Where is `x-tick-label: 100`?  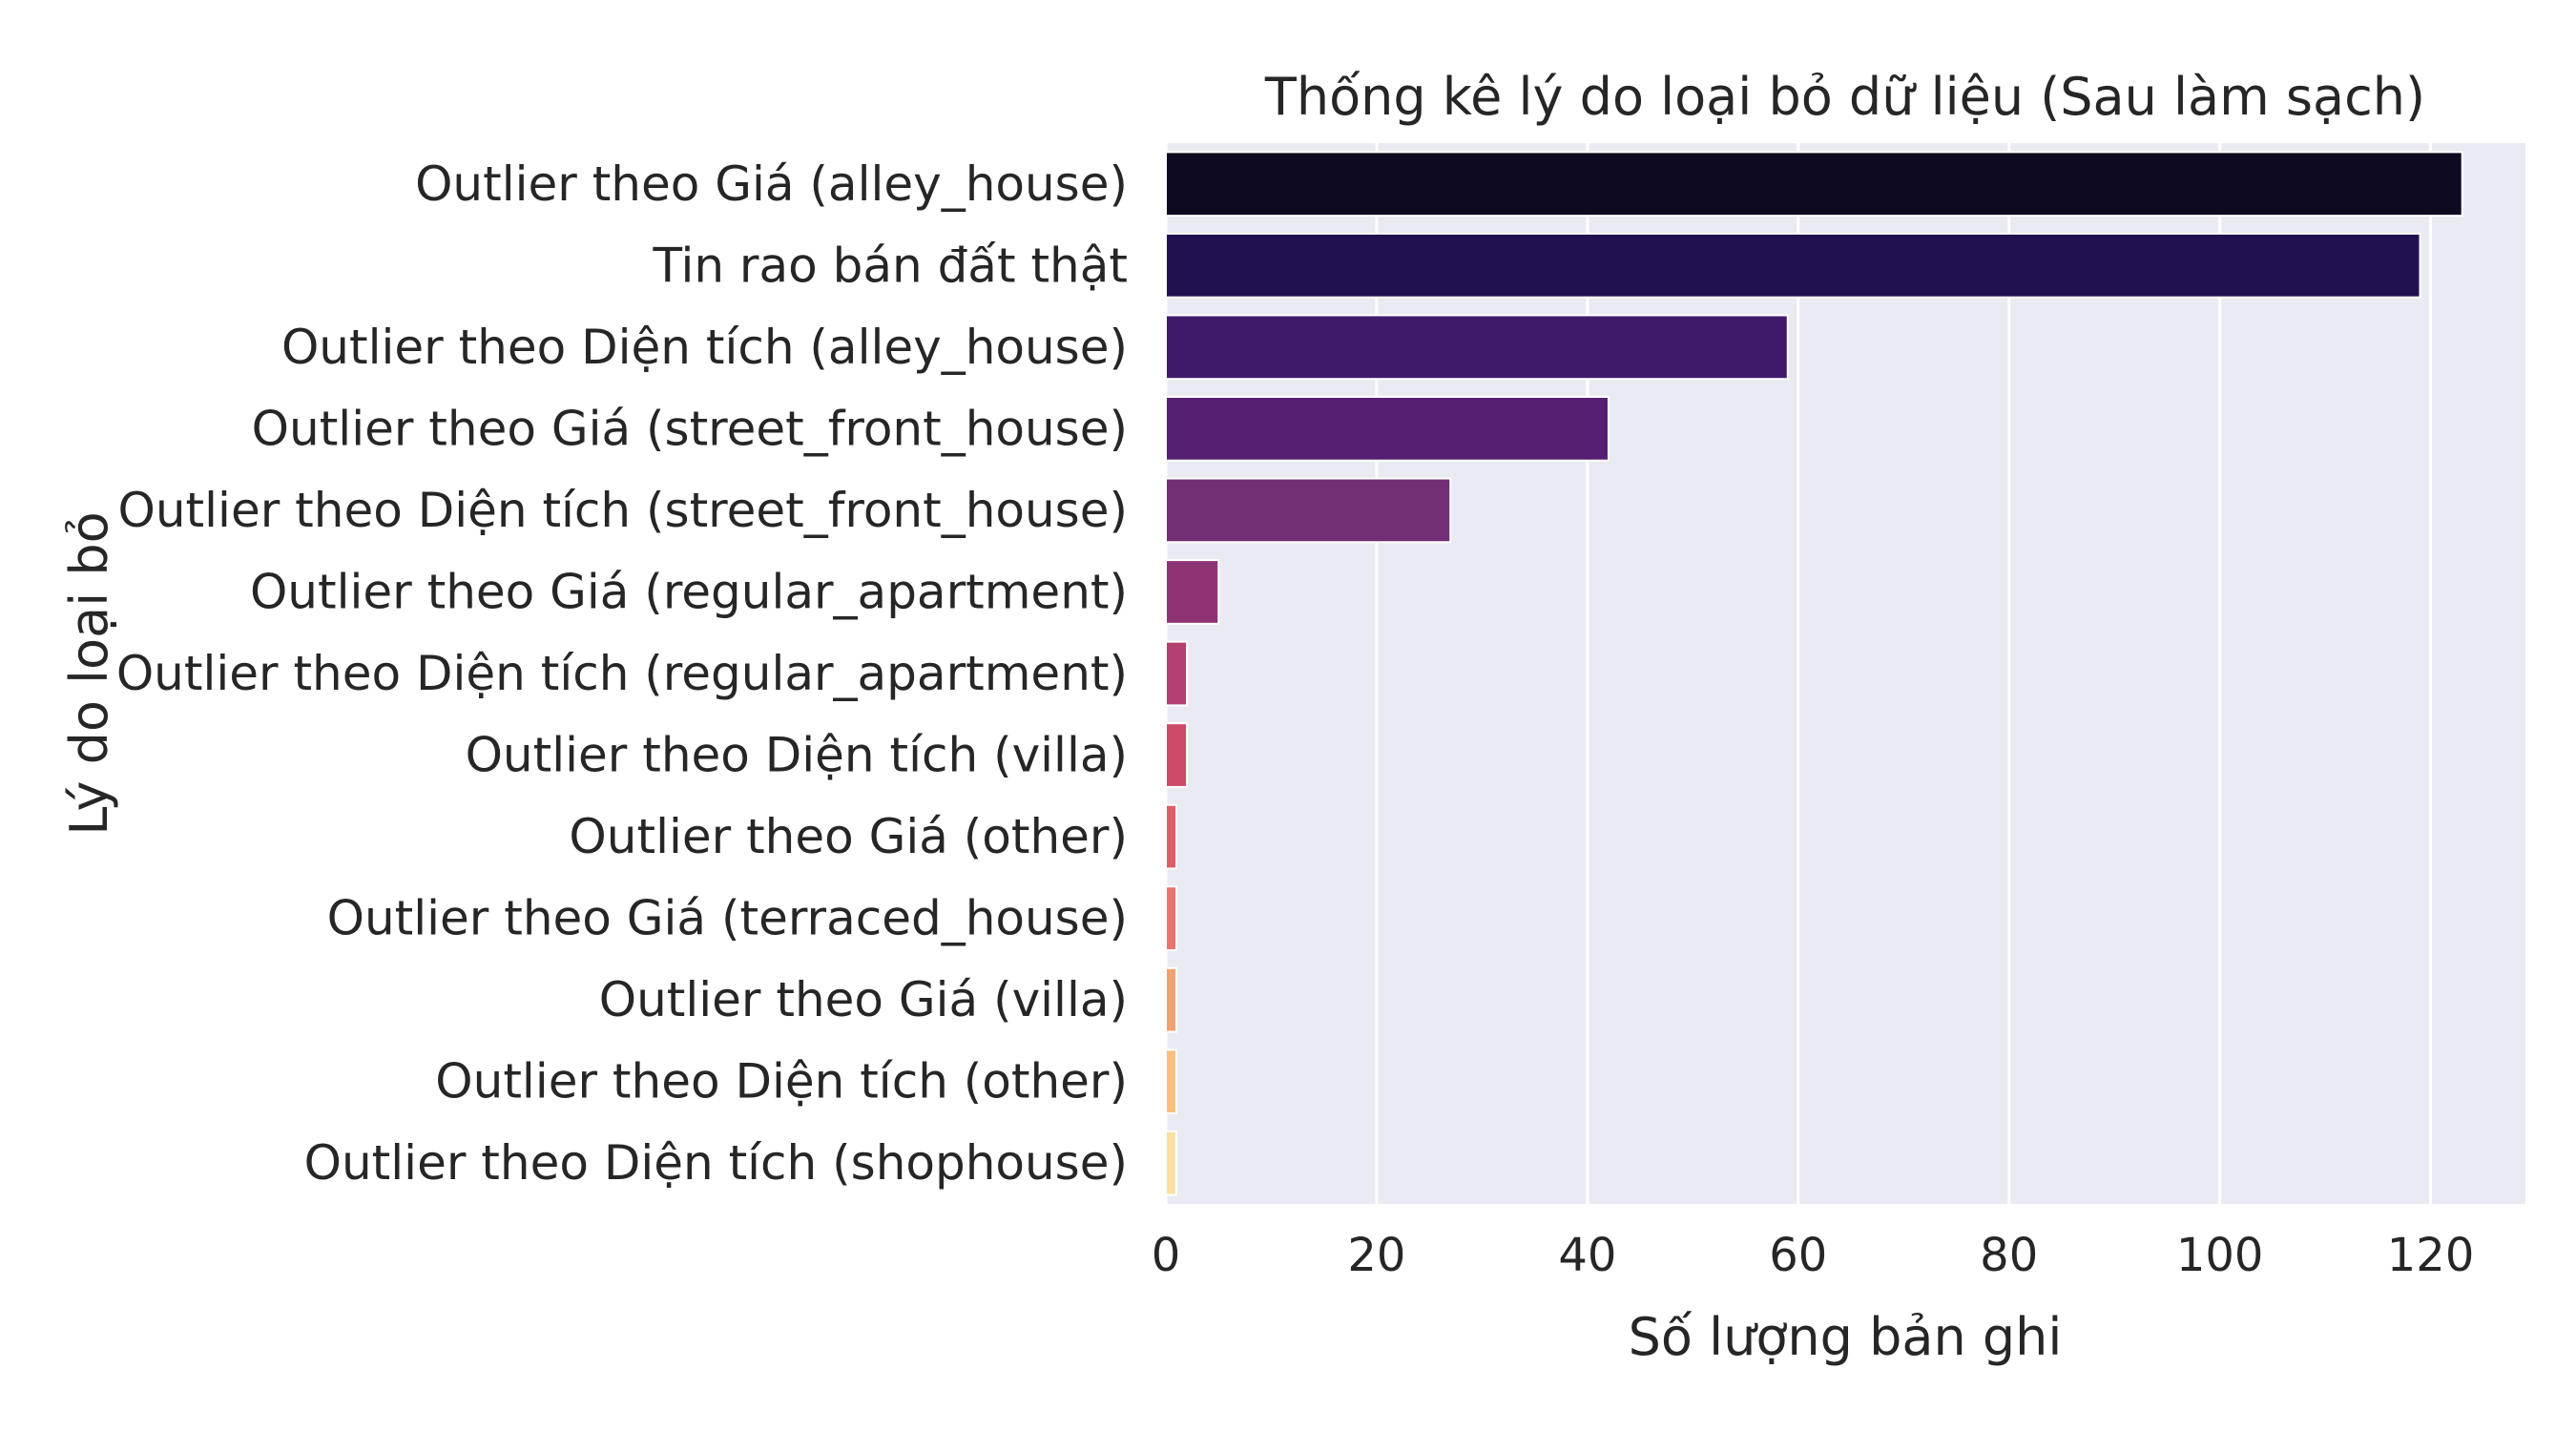
x-tick-label: 100 is located at coordinates (2220, 1255).